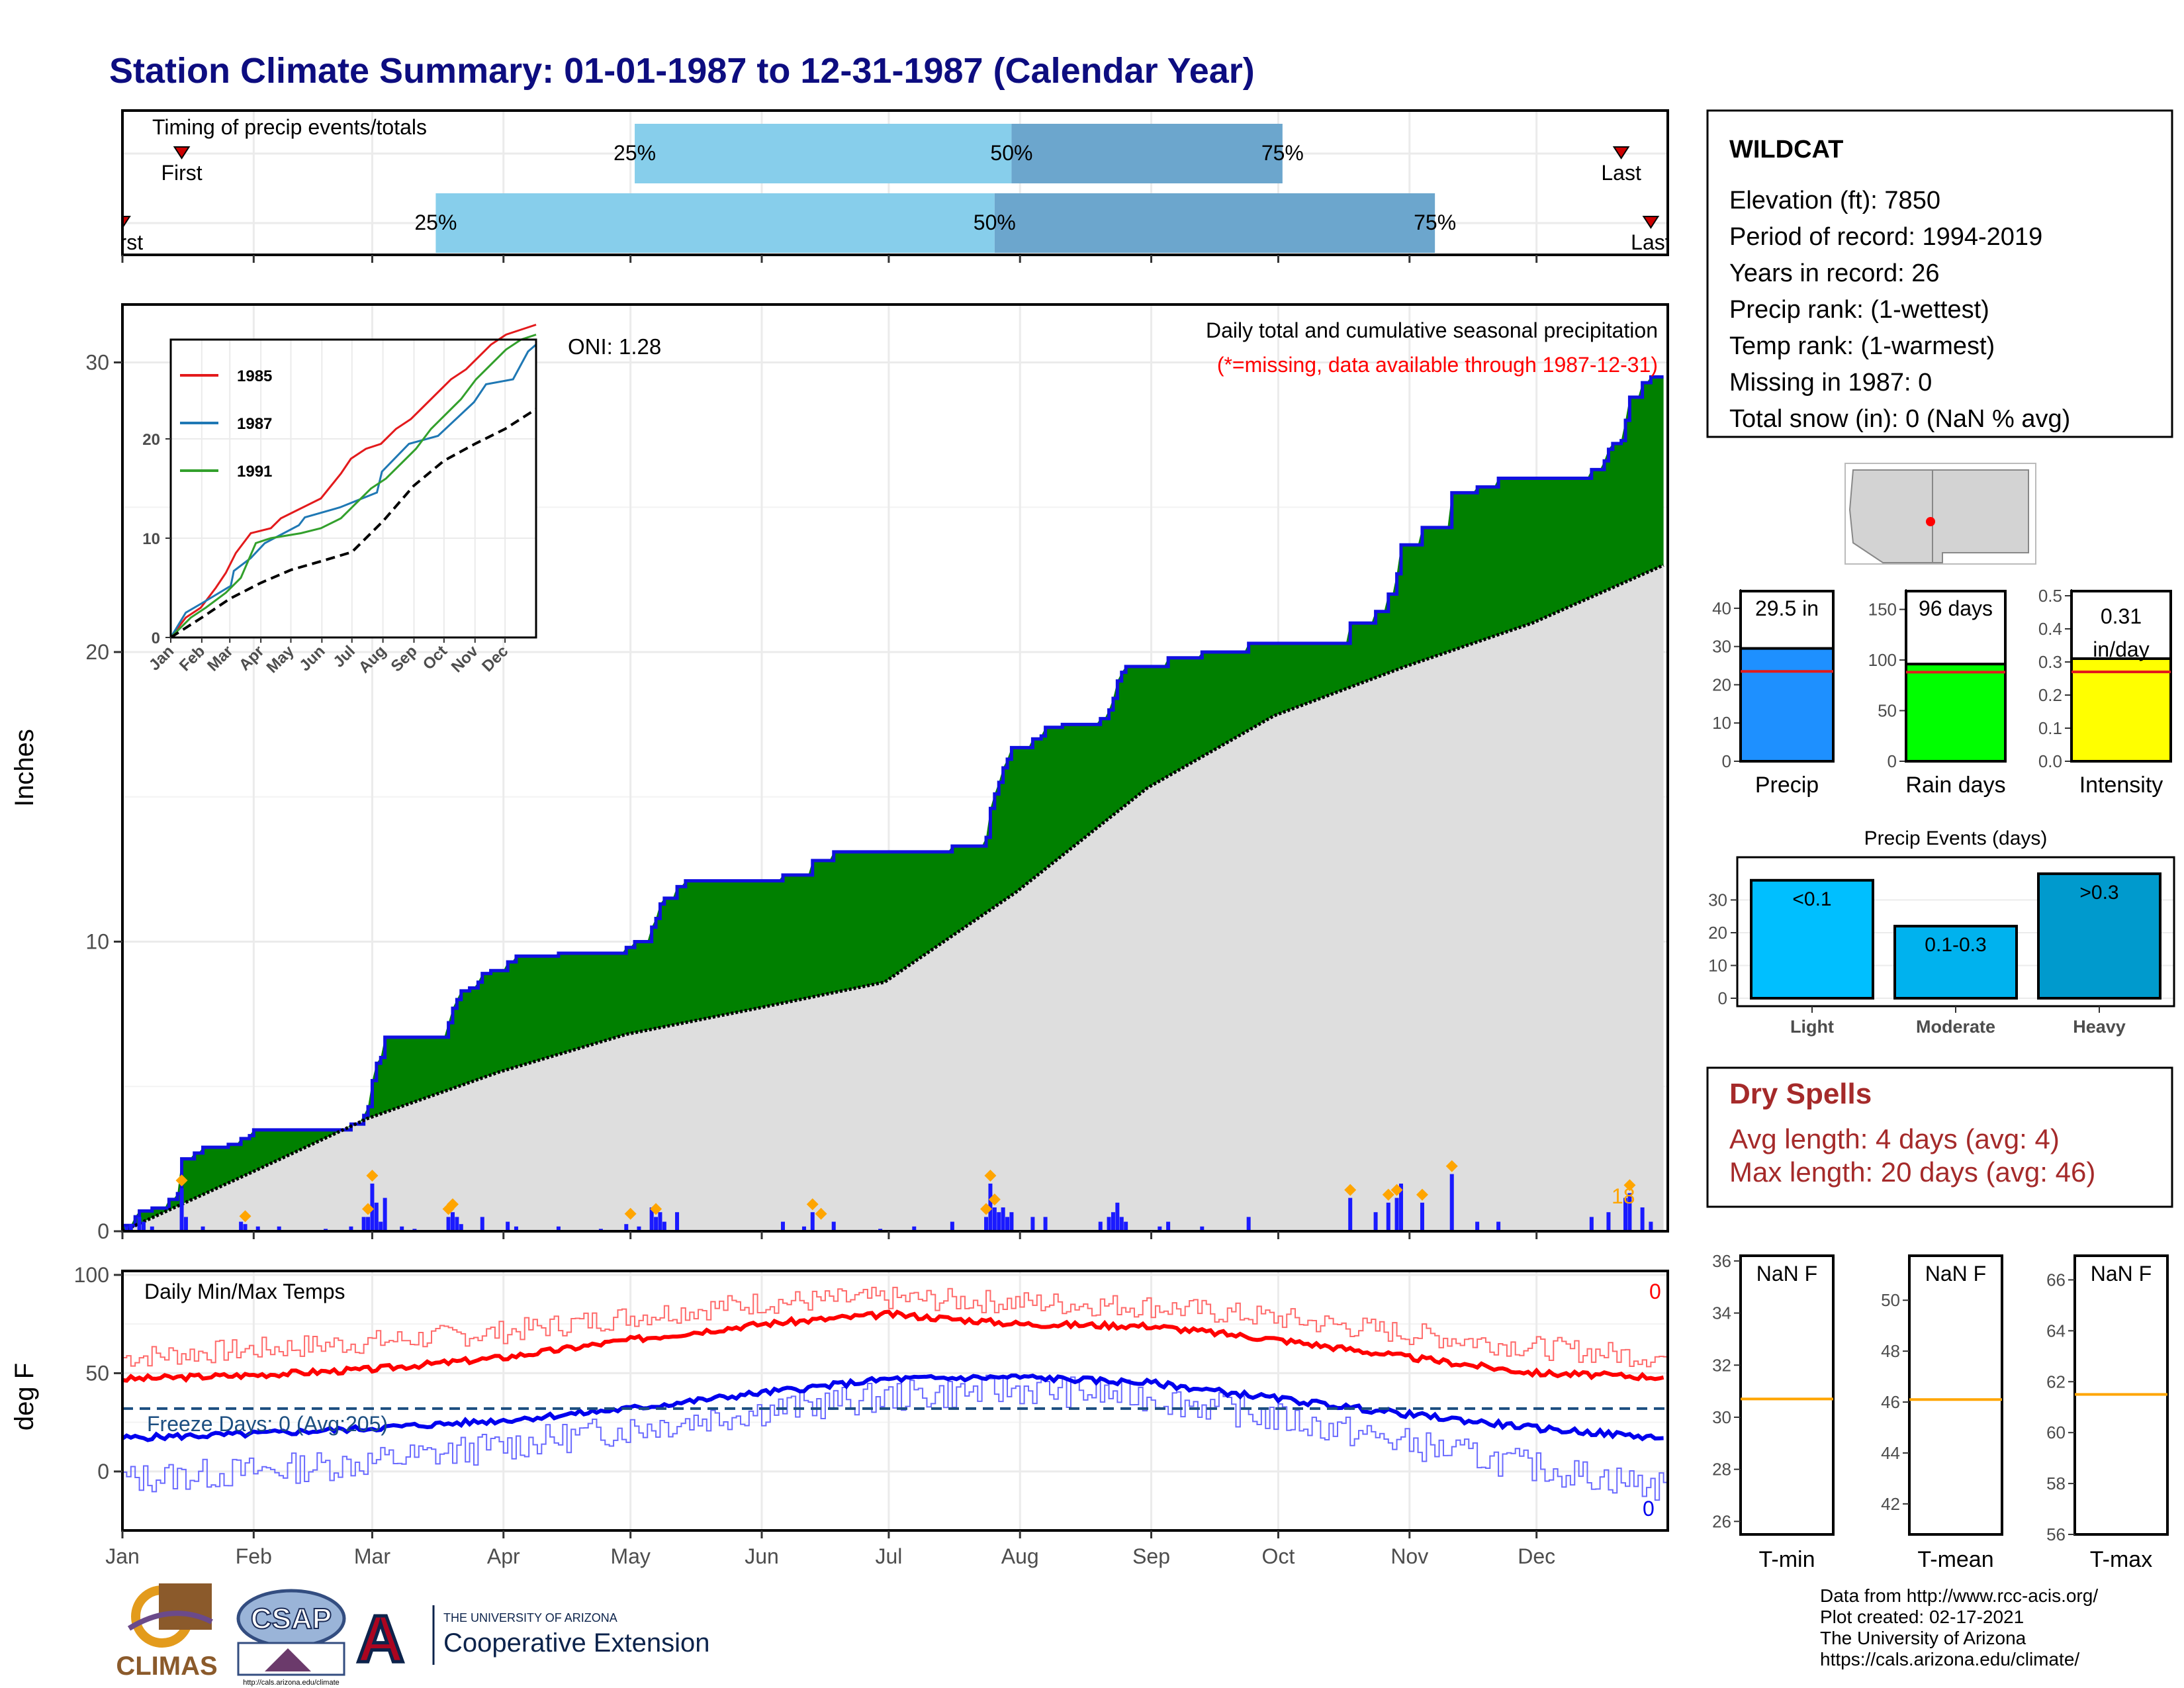  I want to click on inset-x-tick-label: Dec, so click(495, 658).